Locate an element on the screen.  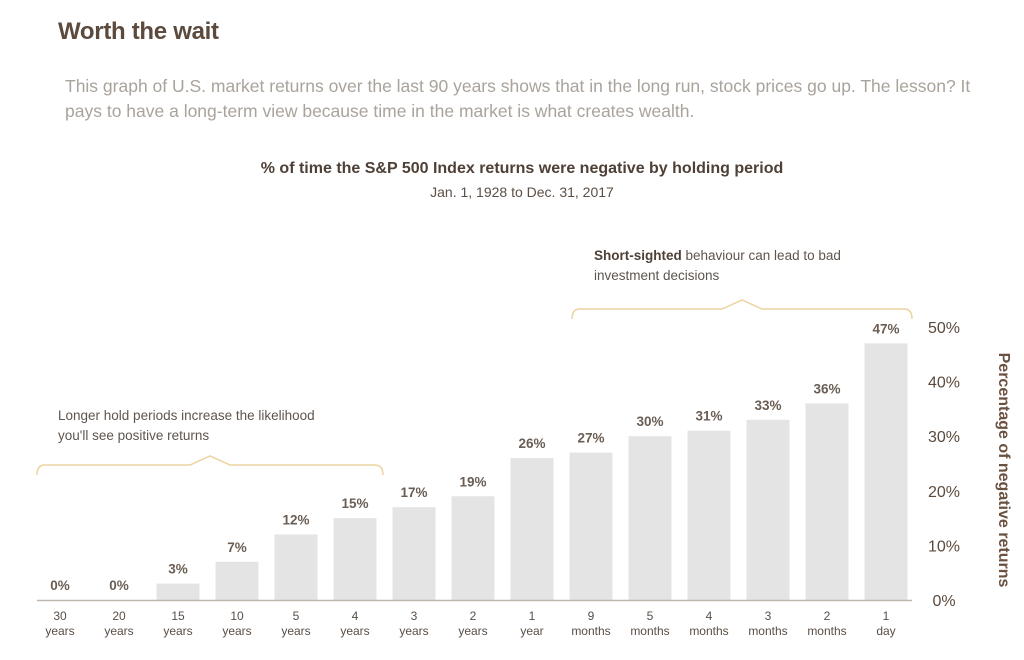
y-tick-label: 30% is located at coordinates (944, 437).